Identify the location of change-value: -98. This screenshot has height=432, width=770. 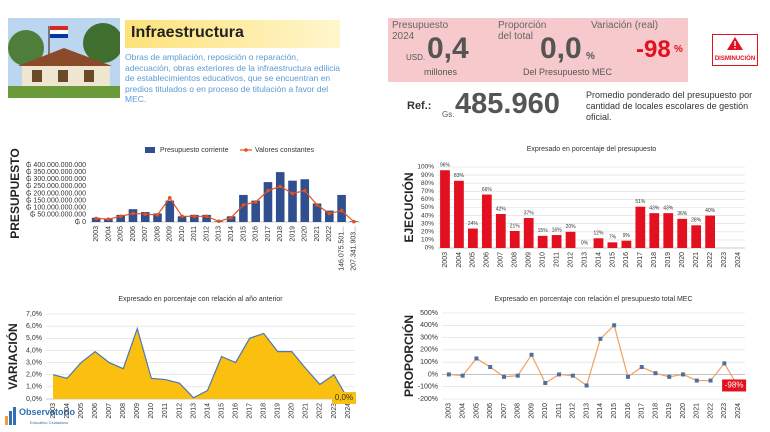
(653, 49).